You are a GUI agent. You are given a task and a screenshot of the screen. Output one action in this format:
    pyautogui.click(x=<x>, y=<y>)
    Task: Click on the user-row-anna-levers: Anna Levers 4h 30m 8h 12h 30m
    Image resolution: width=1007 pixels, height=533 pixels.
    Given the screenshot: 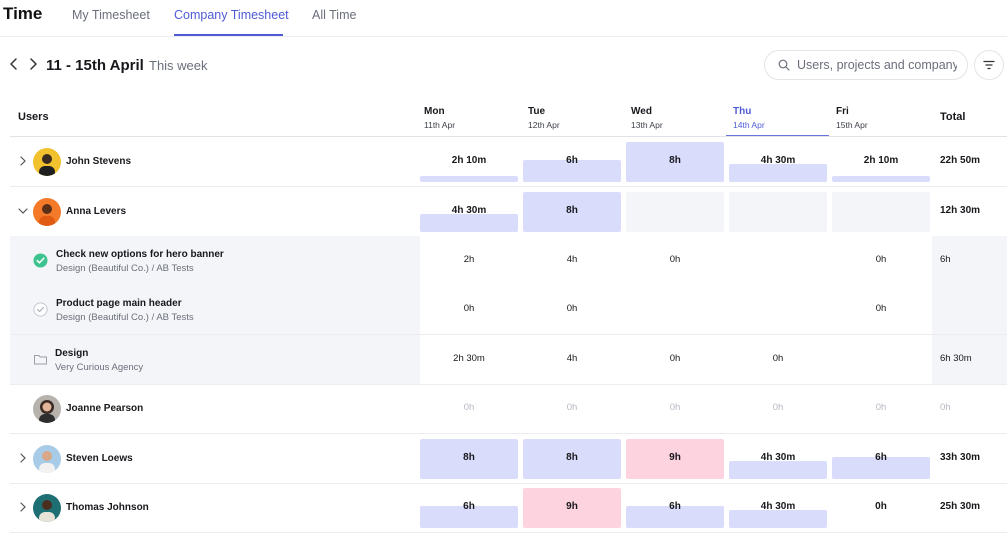 What is the action you would take?
    pyautogui.click(x=508, y=212)
    